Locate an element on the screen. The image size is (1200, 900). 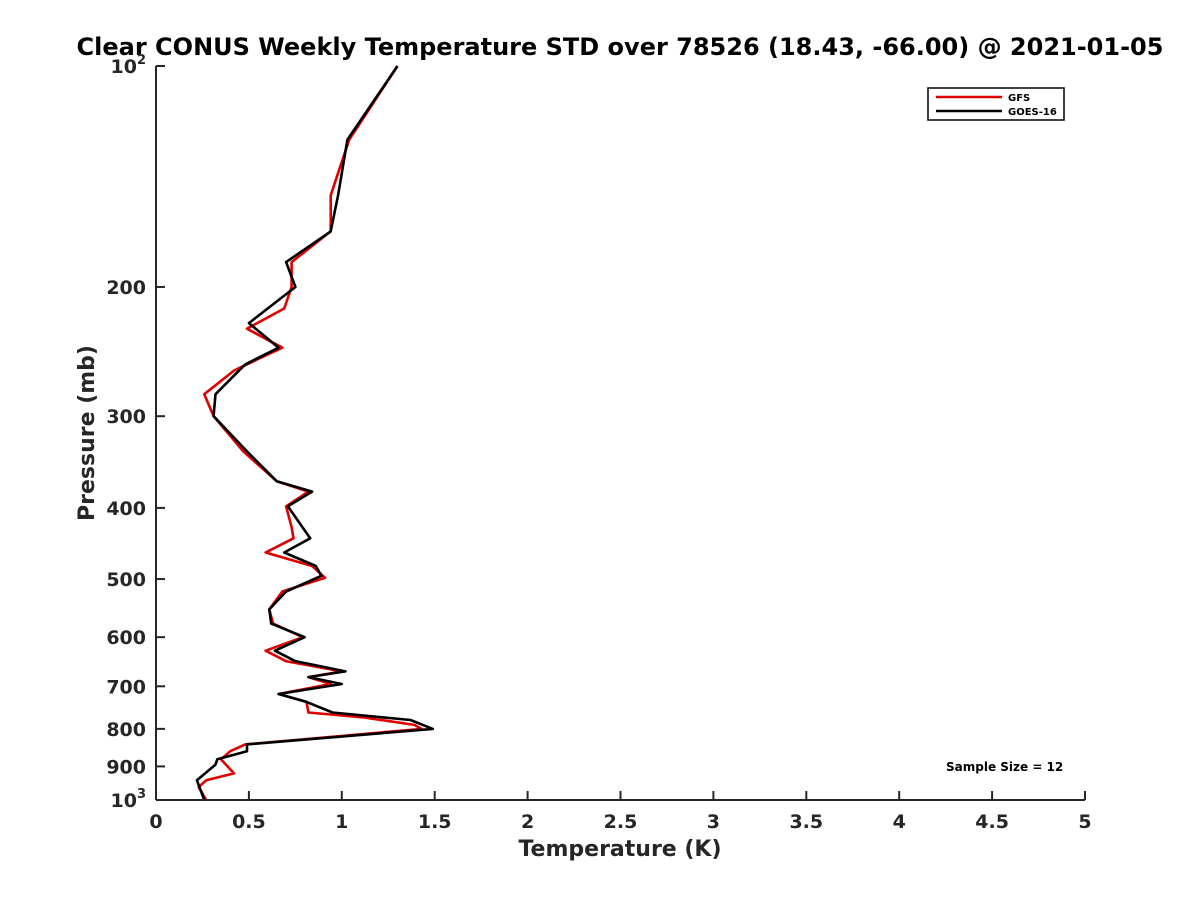
y-tick-label-base: 700 is located at coordinates (126, 687).